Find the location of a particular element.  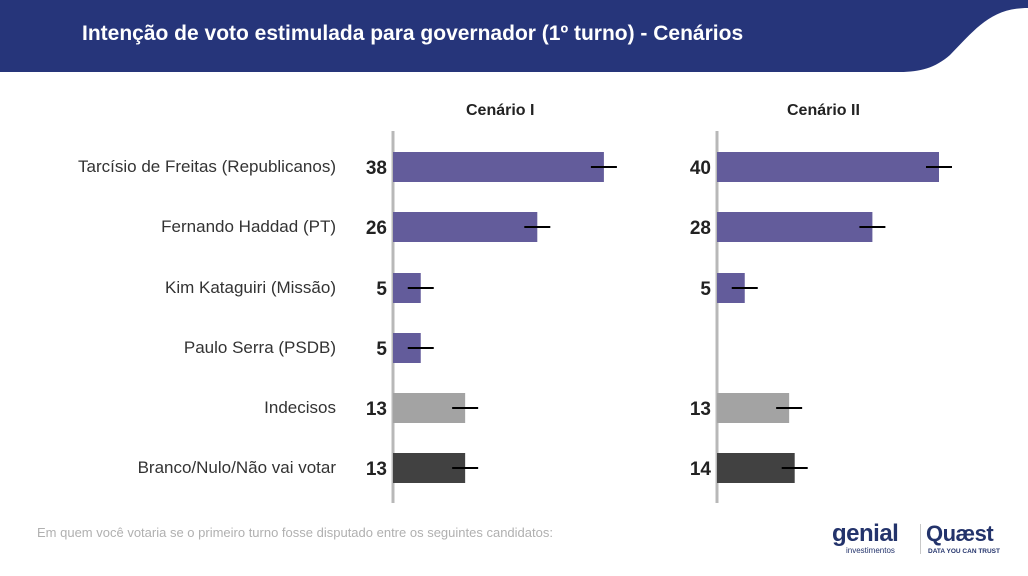

category-label: Fernando Haddad (PT) is located at coordinates (248, 226).